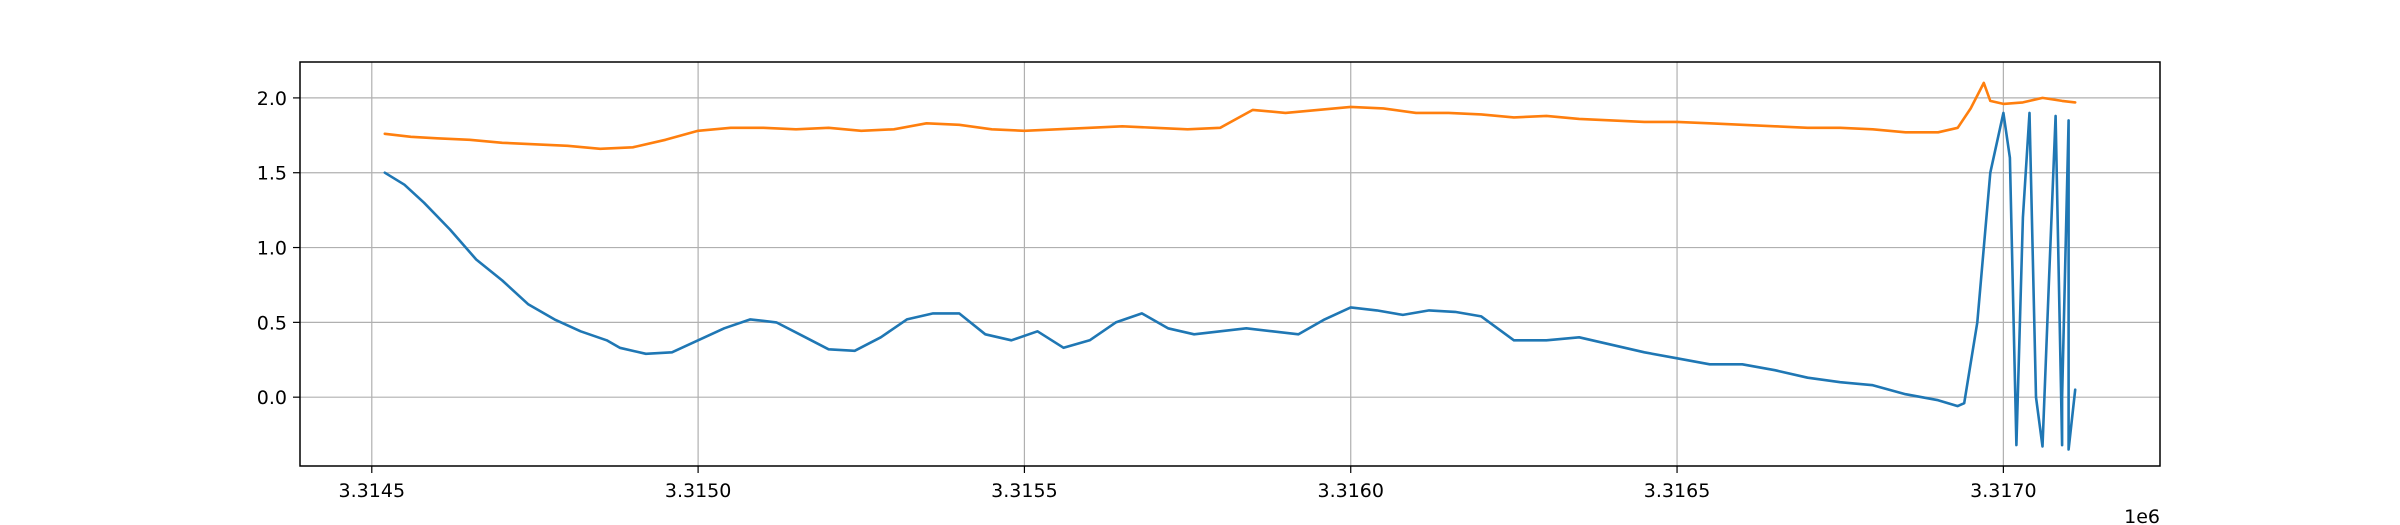  What do you see at coordinates (1350, 491) in the screenshot?
I see `x-tick-label: 3.3160` at bounding box center [1350, 491].